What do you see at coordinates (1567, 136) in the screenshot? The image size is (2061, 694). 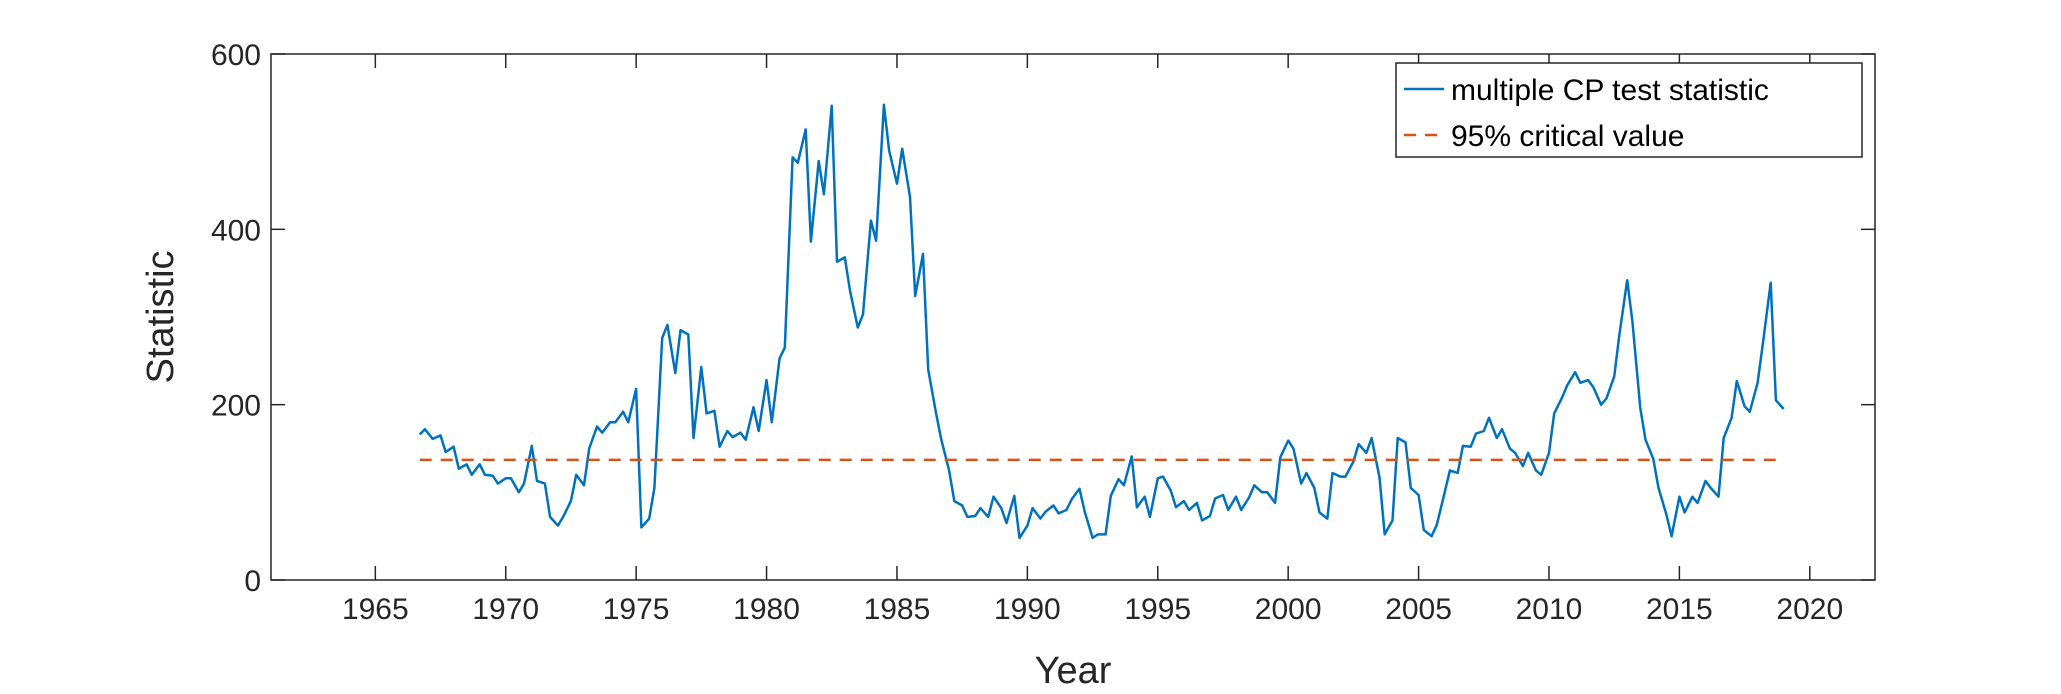 I see `legend-label-series-2: 95% critical value` at bounding box center [1567, 136].